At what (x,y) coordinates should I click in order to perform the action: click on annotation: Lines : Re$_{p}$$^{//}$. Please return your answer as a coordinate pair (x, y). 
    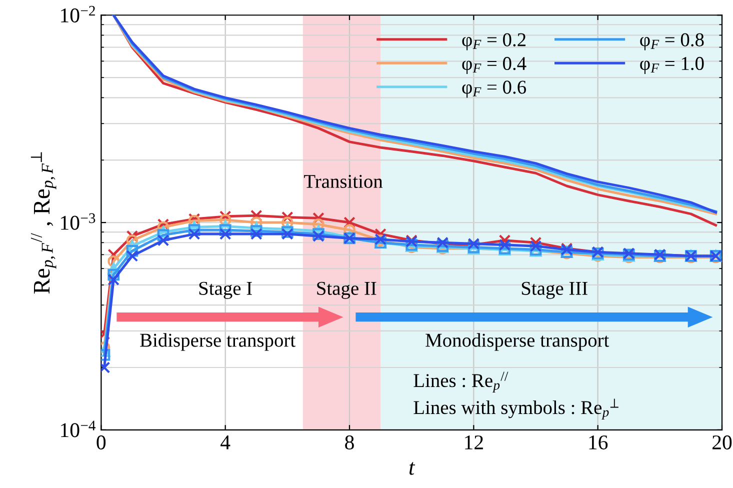
    Looking at the image, I should click on (461, 382).